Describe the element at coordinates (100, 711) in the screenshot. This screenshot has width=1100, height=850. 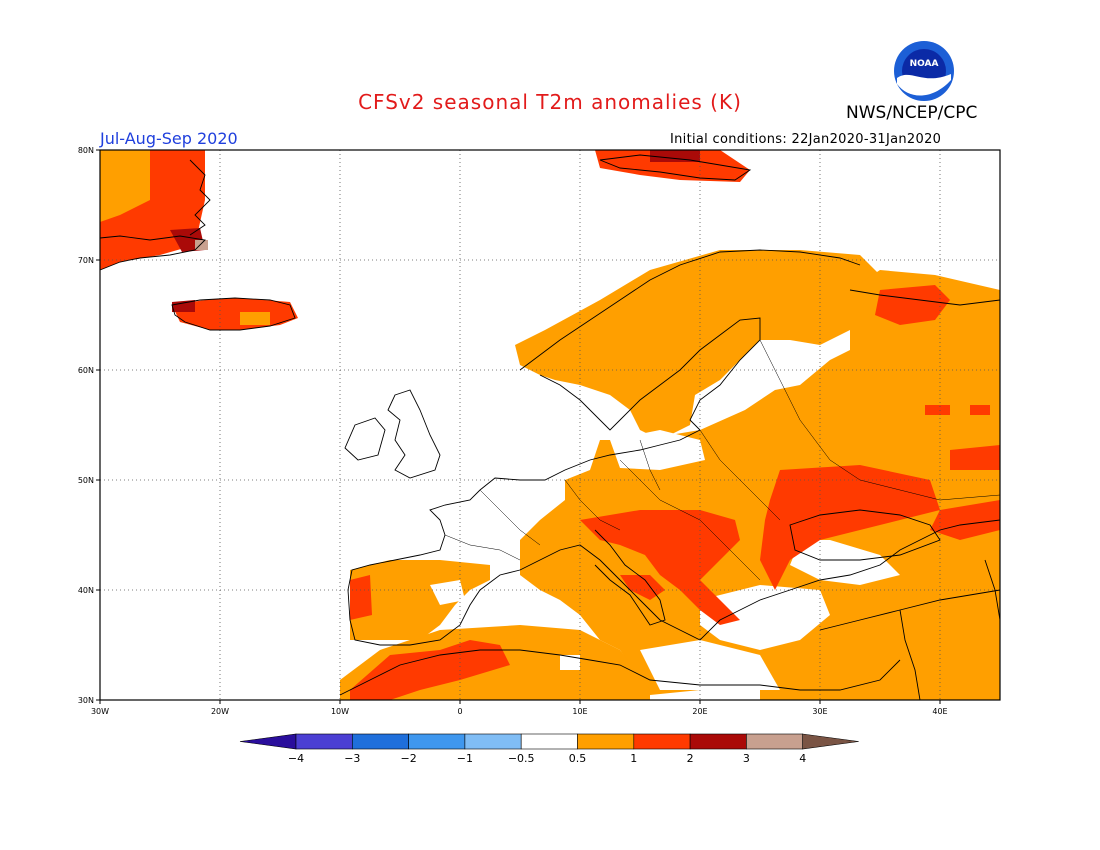
I see `lon-label: 30W` at that location.